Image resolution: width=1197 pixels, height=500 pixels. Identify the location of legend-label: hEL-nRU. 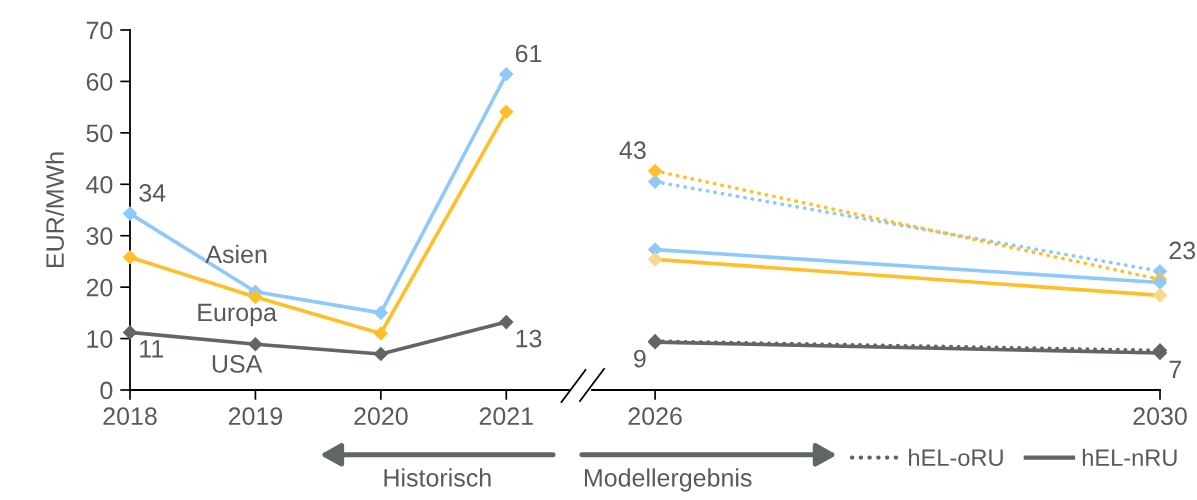
(1129, 457).